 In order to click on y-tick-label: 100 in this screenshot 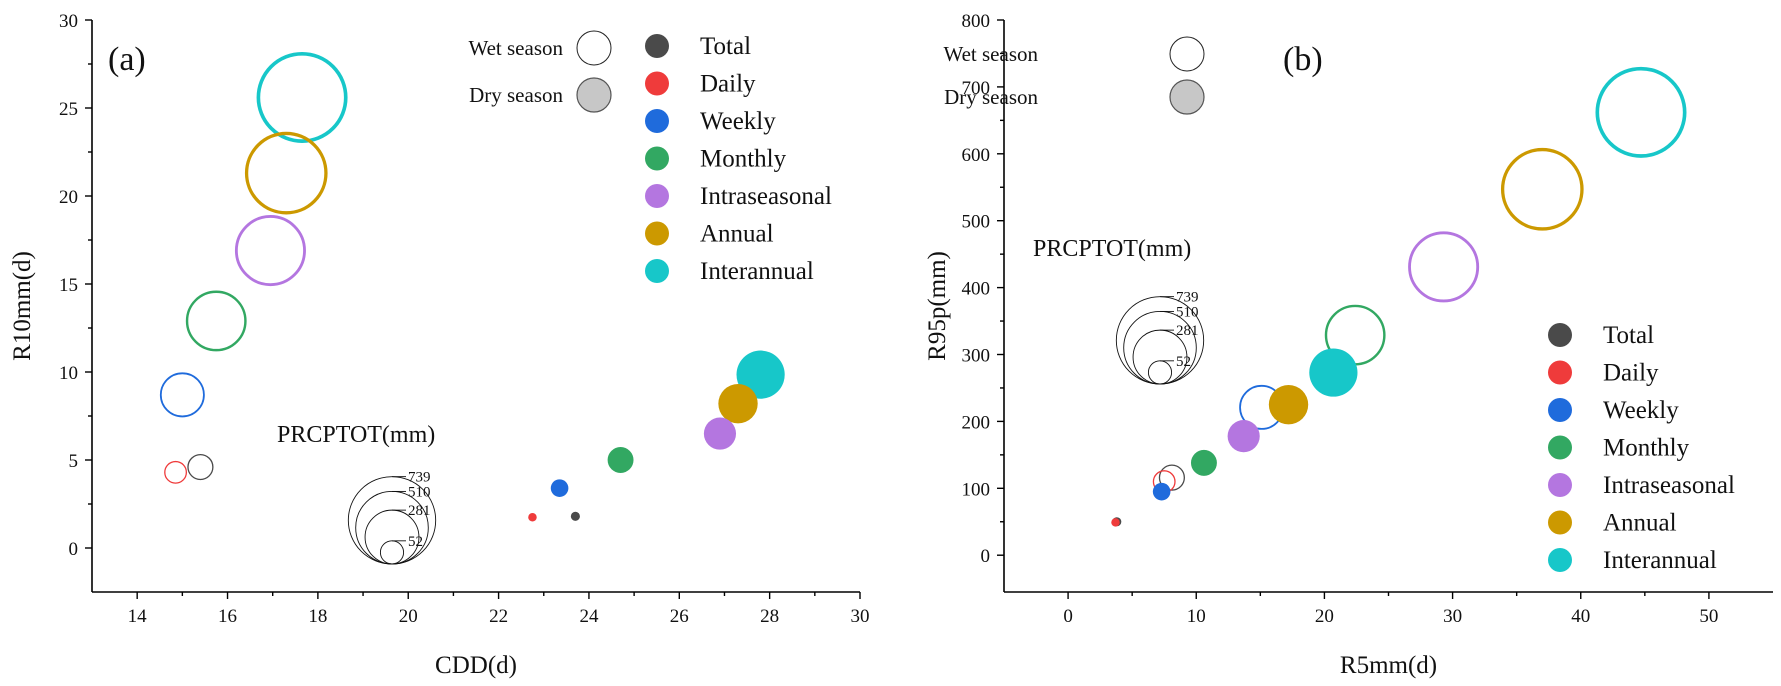, I will do `click(976, 489)`.